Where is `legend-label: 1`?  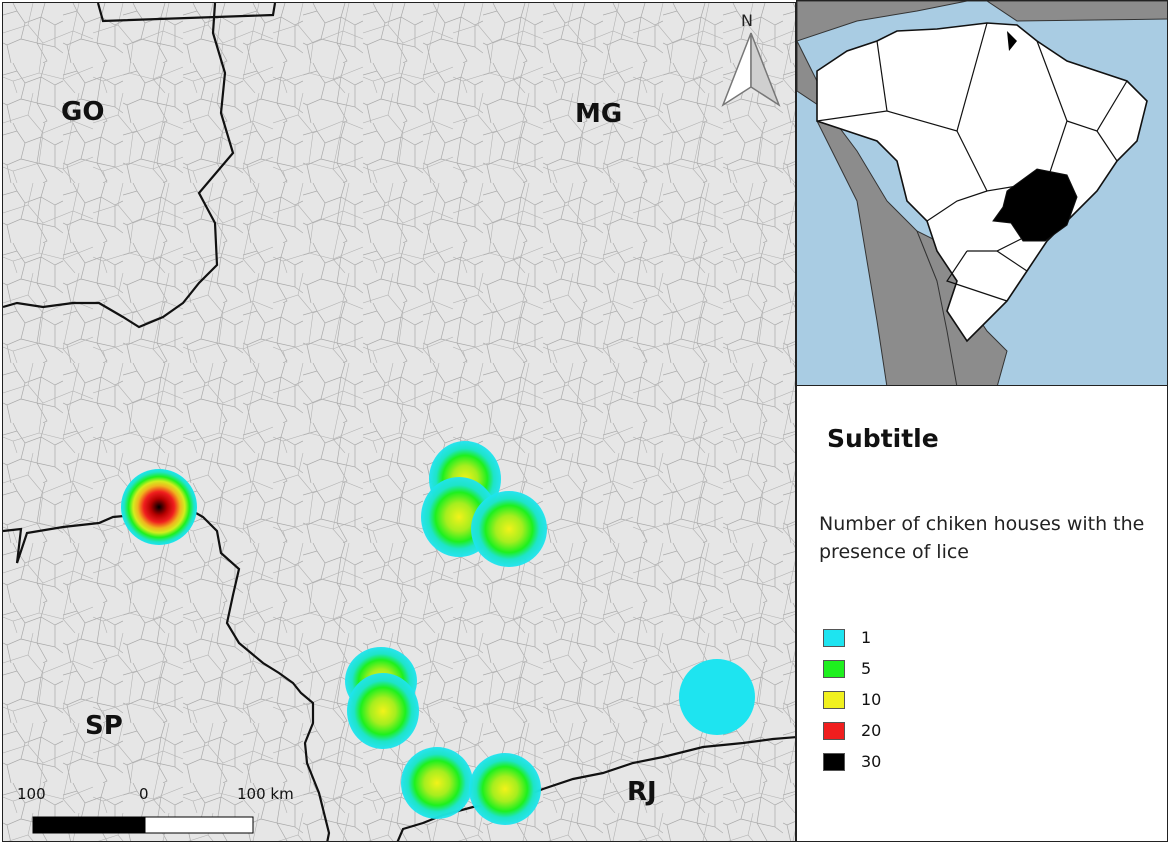 legend-label: 1 is located at coordinates (866, 637).